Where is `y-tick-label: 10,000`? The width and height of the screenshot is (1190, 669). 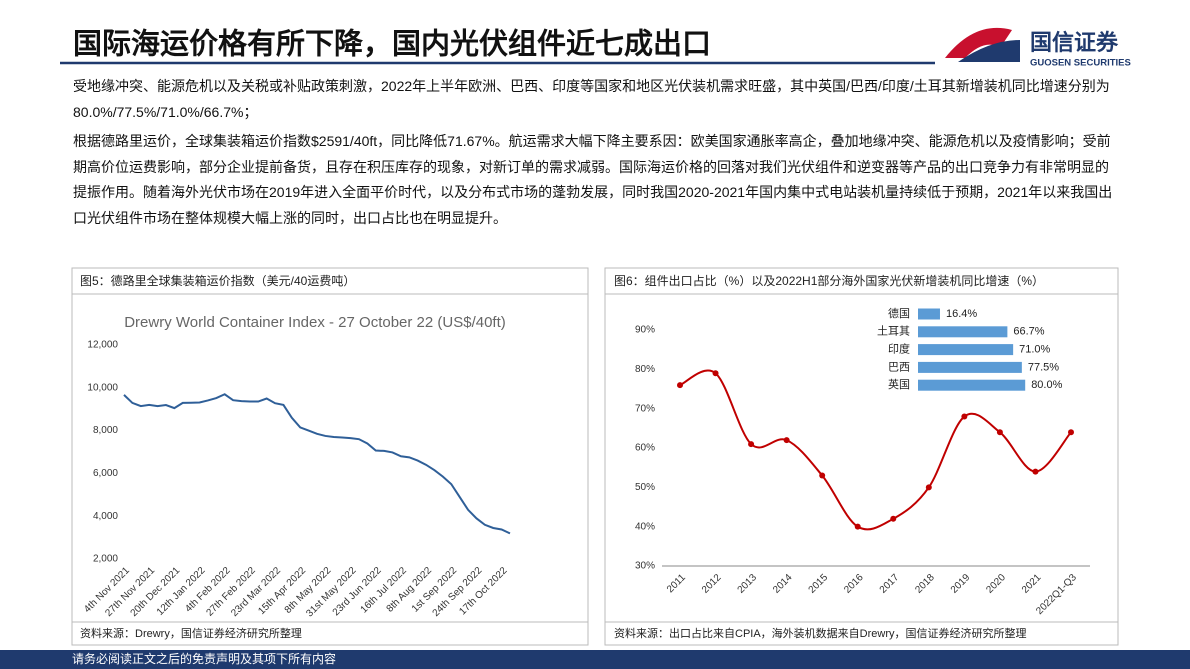
y-tick-label: 10,000 is located at coordinates (102, 387).